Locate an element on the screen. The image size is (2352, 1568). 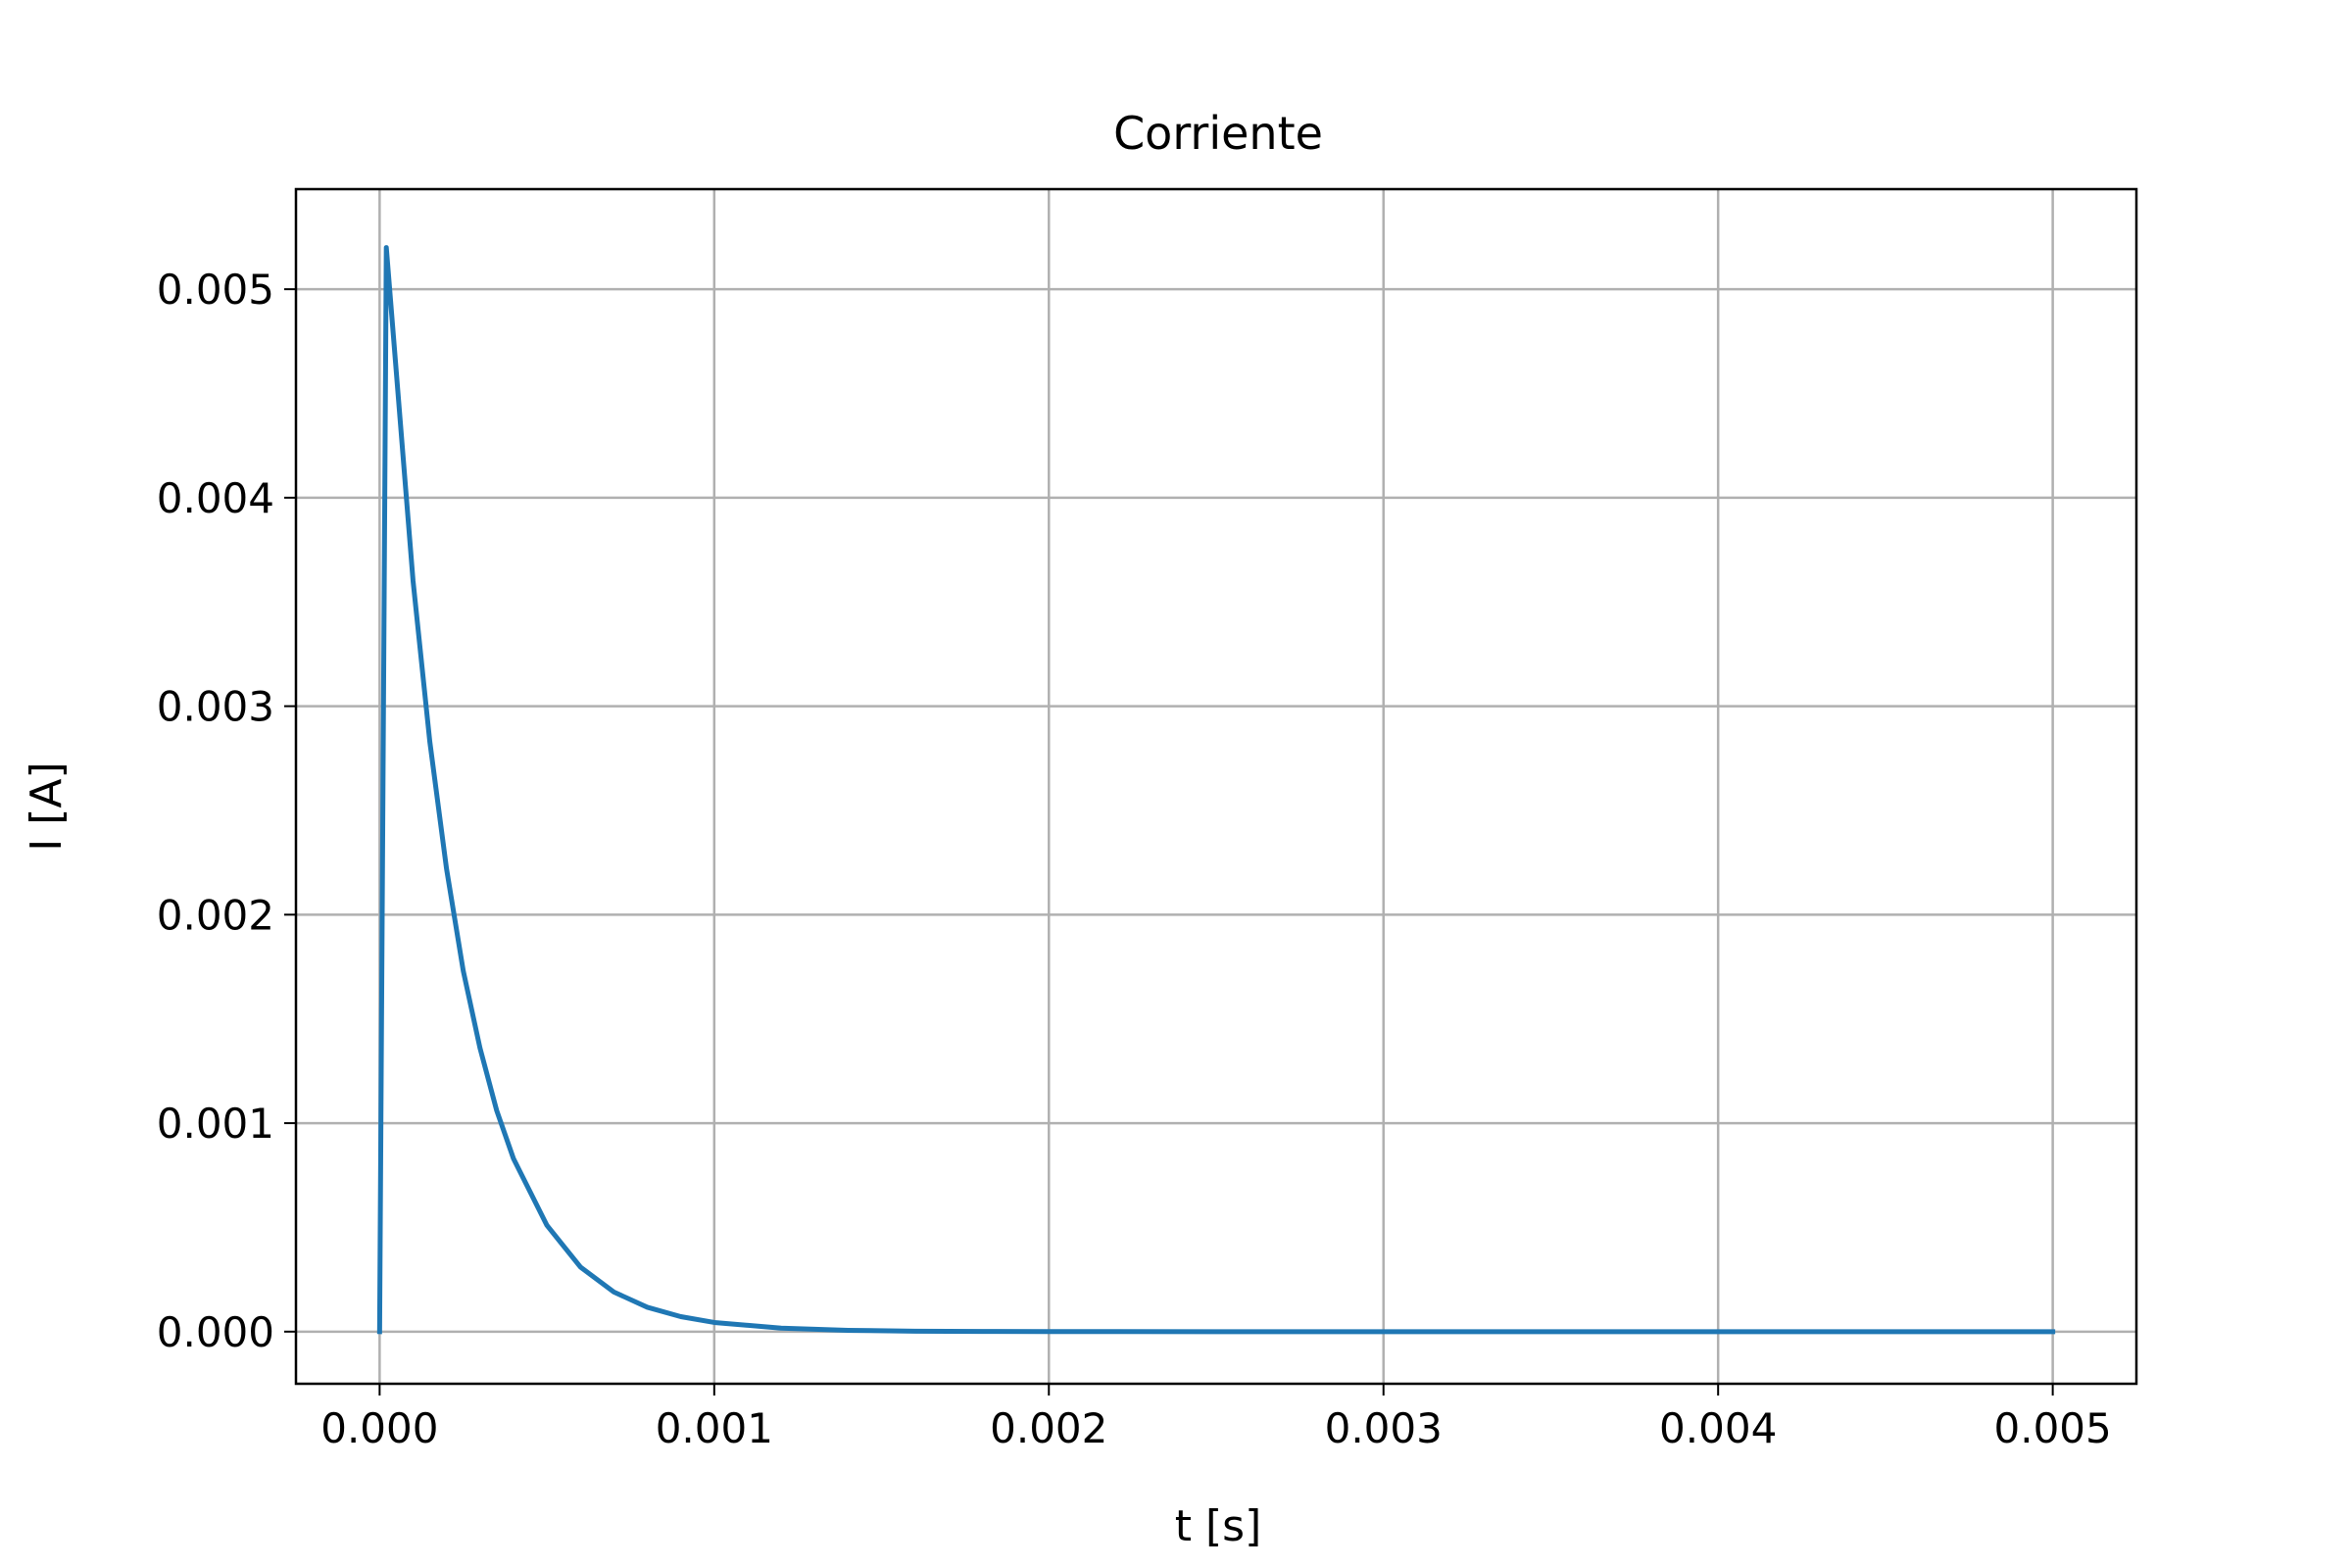
x-tick-label: 0.004 is located at coordinates (1718, 1428).